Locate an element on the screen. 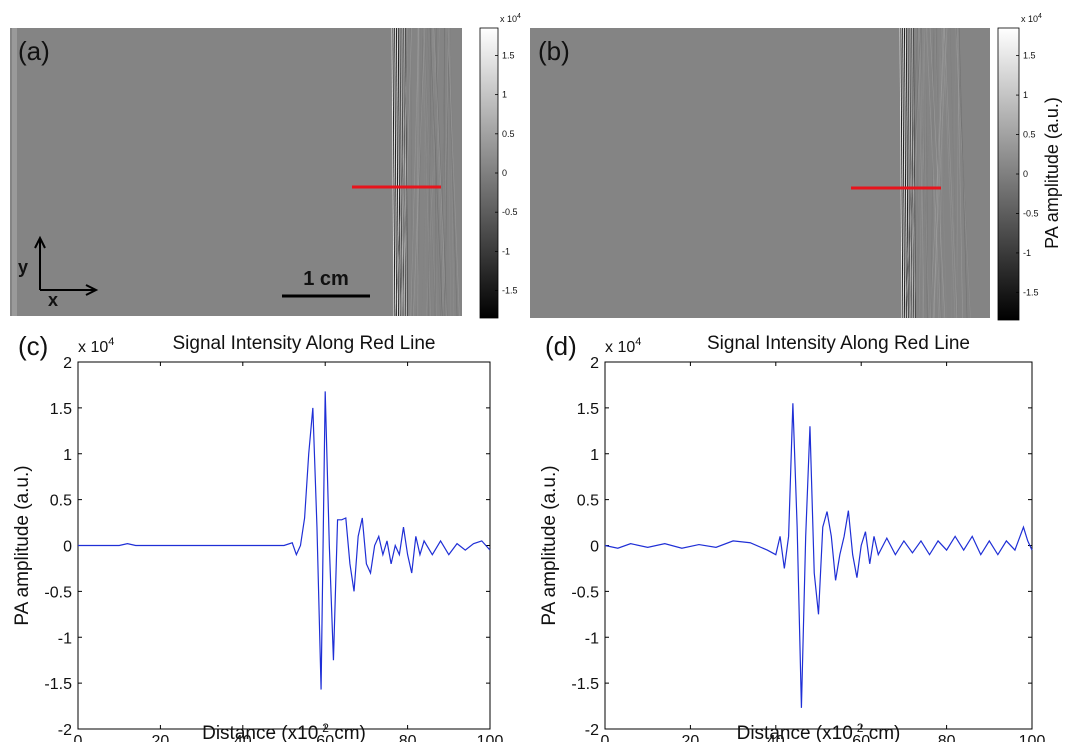 Image resolution: width=1075 pixels, height=742 pixels. axis-multiplier: x 104 is located at coordinates (623, 346).